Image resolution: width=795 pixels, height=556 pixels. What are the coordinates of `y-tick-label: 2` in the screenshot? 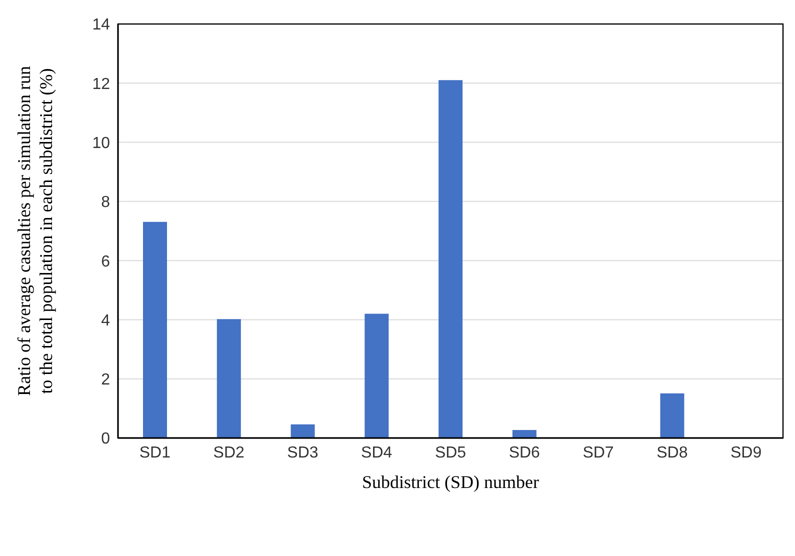 It's located at (105, 380).